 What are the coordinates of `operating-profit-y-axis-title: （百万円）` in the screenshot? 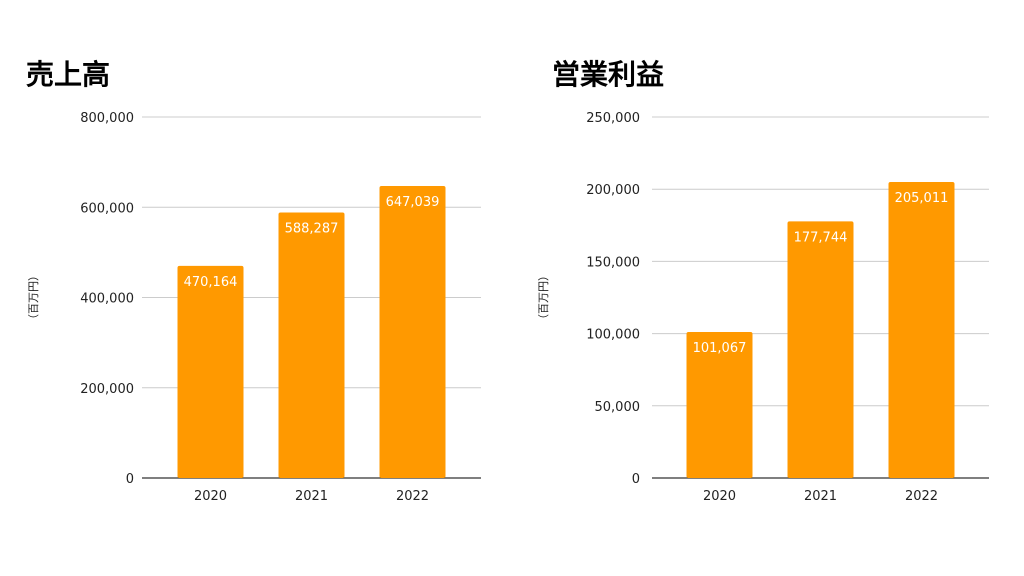 It's located at (543, 297).